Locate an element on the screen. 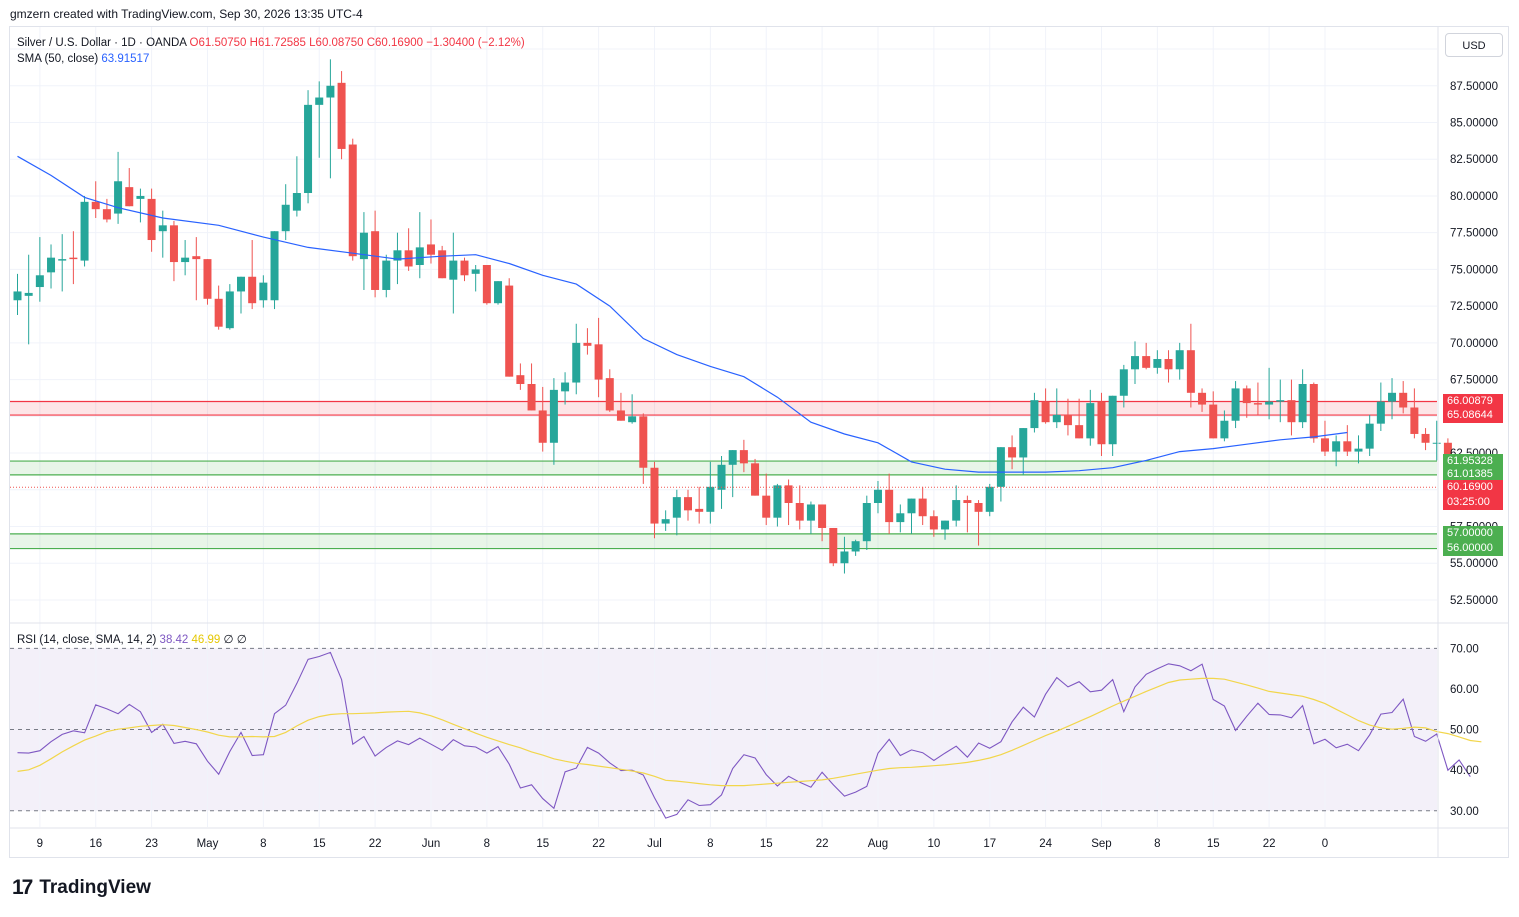 The height and width of the screenshot is (917, 1519). symbol-title: Silver / U.S. Dollar · 1D · OANDA is located at coordinates (102, 43).